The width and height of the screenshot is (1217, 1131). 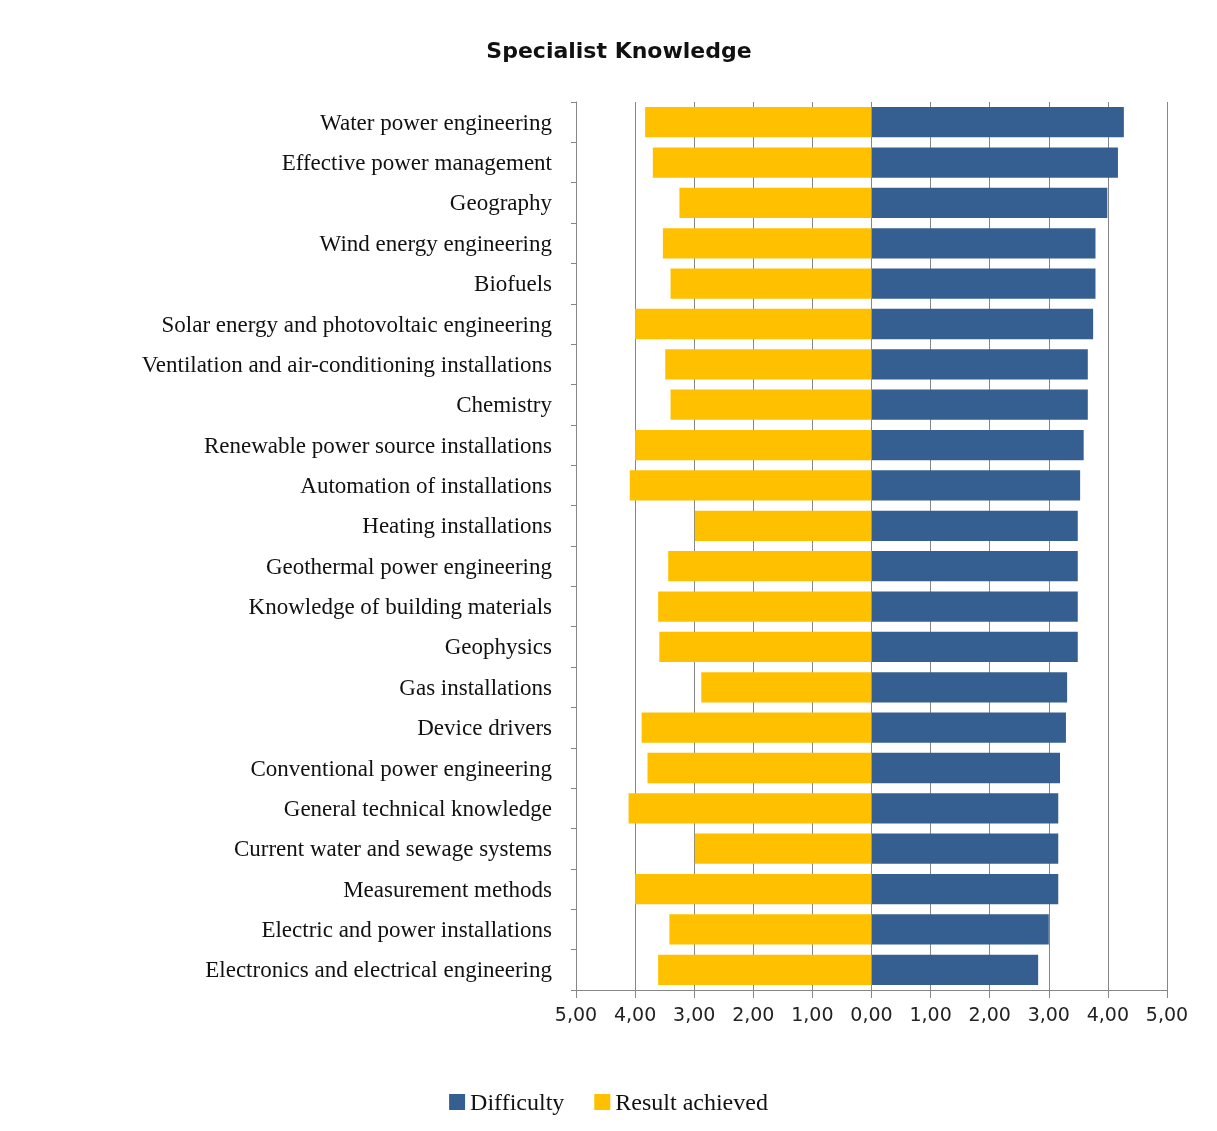 What do you see at coordinates (393, 849) in the screenshot?
I see `y-tick-label: Current water and sewage systems` at bounding box center [393, 849].